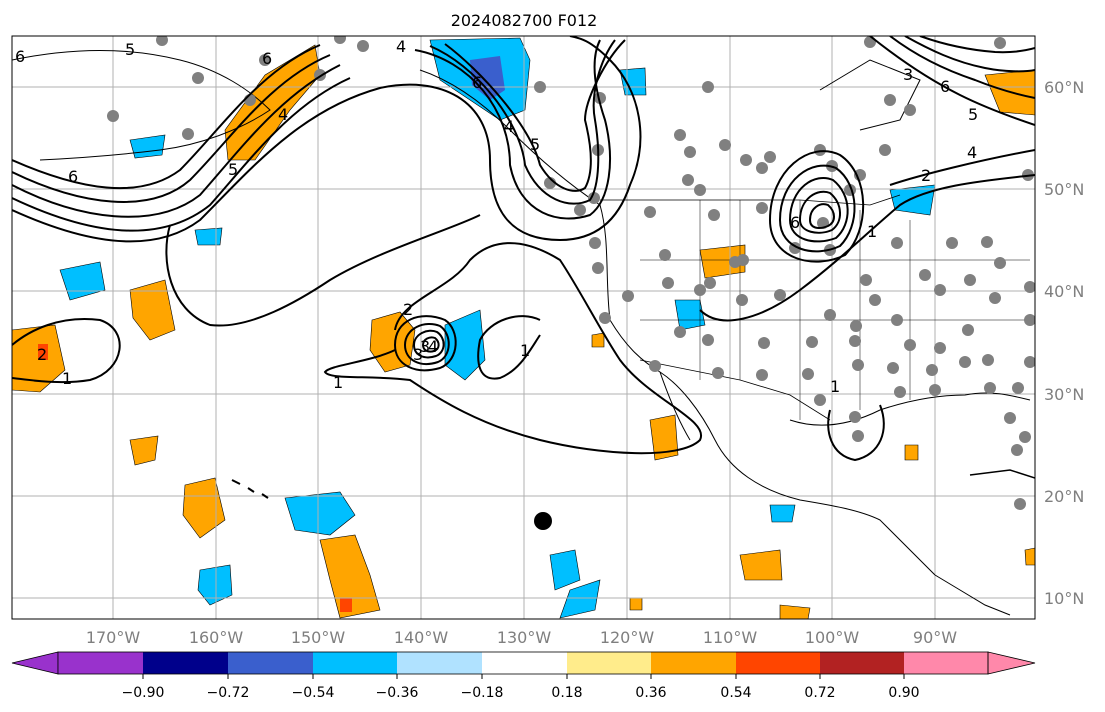  I want to click on cuba, so click(1002, 474).